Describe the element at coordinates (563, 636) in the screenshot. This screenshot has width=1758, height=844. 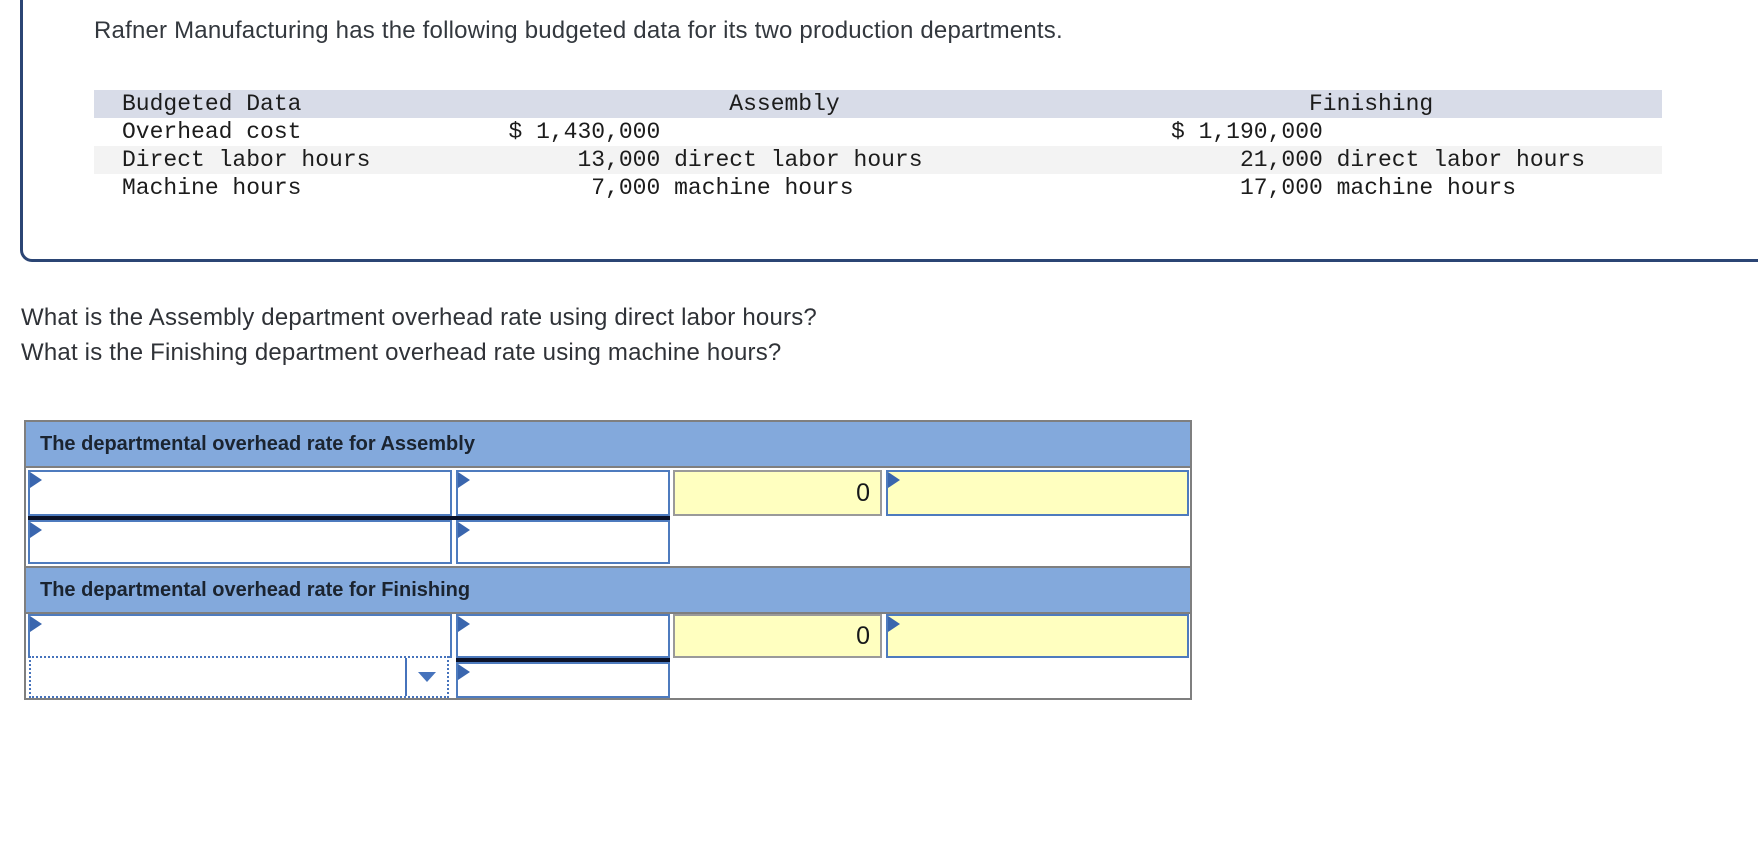
I see `finishing-numerator-value-input` at that location.